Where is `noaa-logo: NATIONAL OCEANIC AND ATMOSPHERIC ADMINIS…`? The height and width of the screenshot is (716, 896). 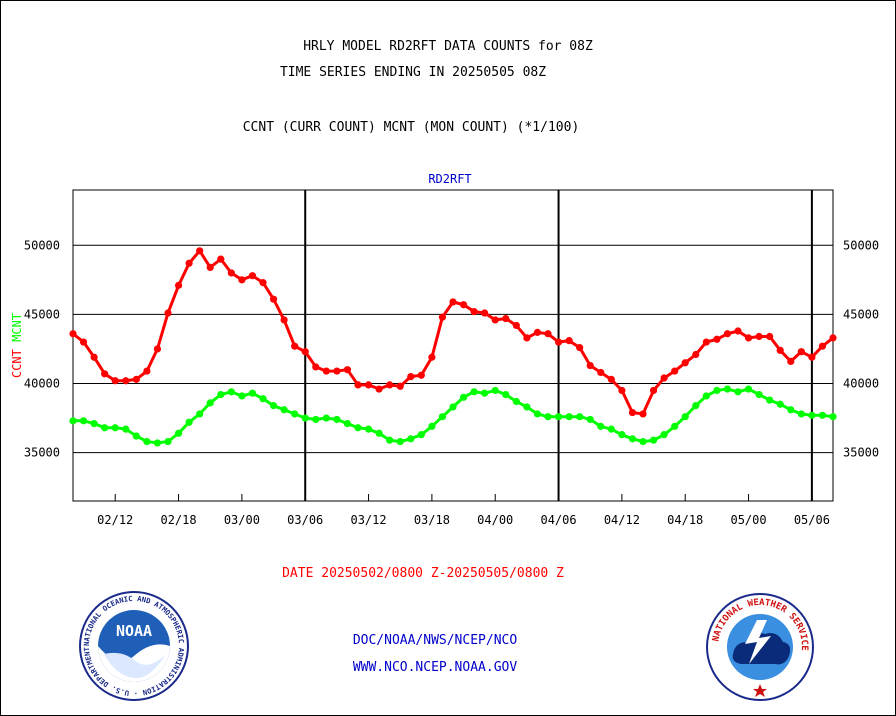 noaa-logo: NATIONAL OCEANIC AND ATMOSPHERIC ADMINIS… is located at coordinates (133, 645).